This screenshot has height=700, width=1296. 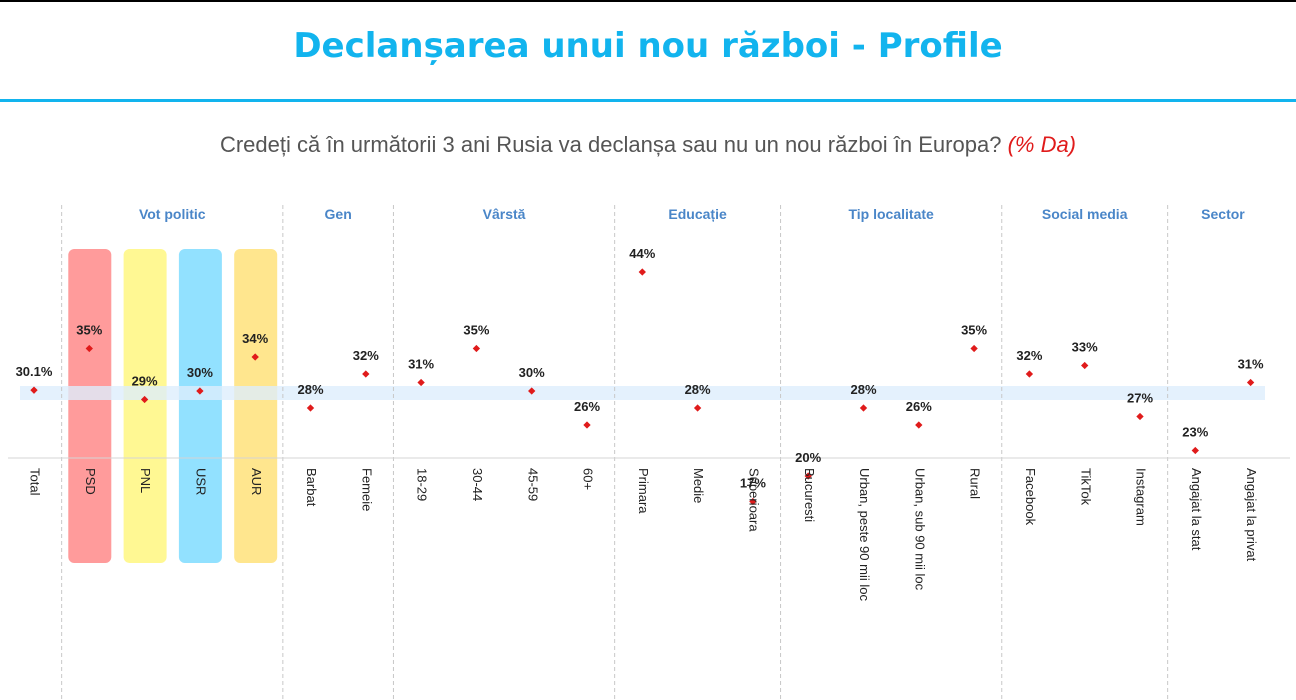 What do you see at coordinates (642, 253) in the screenshot?
I see `value-label-primara: 44%` at bounding box center [642, 253].